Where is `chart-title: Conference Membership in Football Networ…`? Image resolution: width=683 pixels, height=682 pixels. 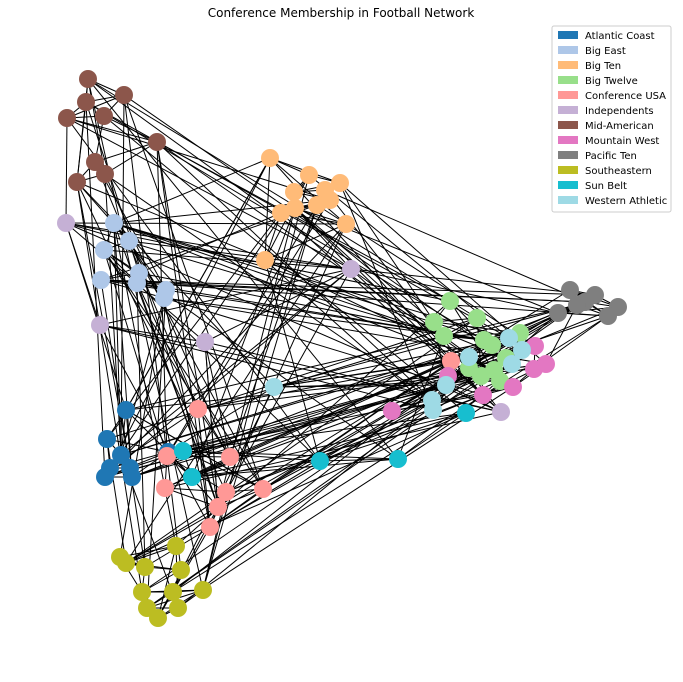 chart-title: Conference Membership in Football Networ… is located at coordinates (341, 13).